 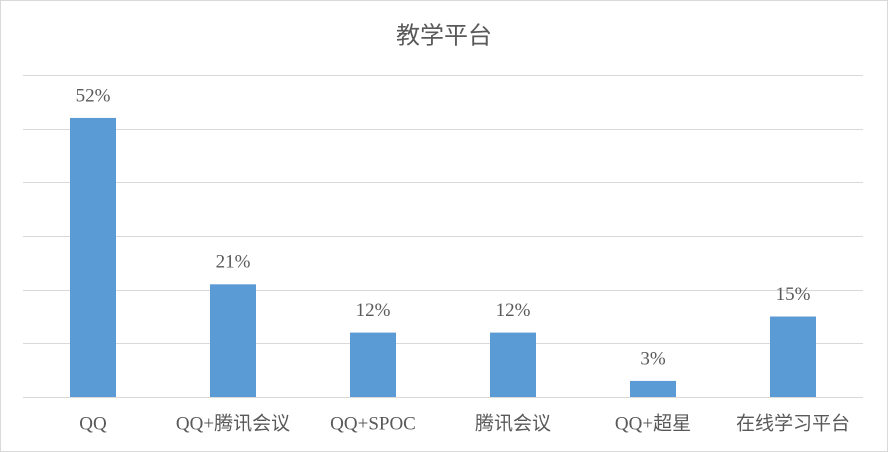 I want to click on x-tick-label: 在线学习平台, so click(x=793, y=423).